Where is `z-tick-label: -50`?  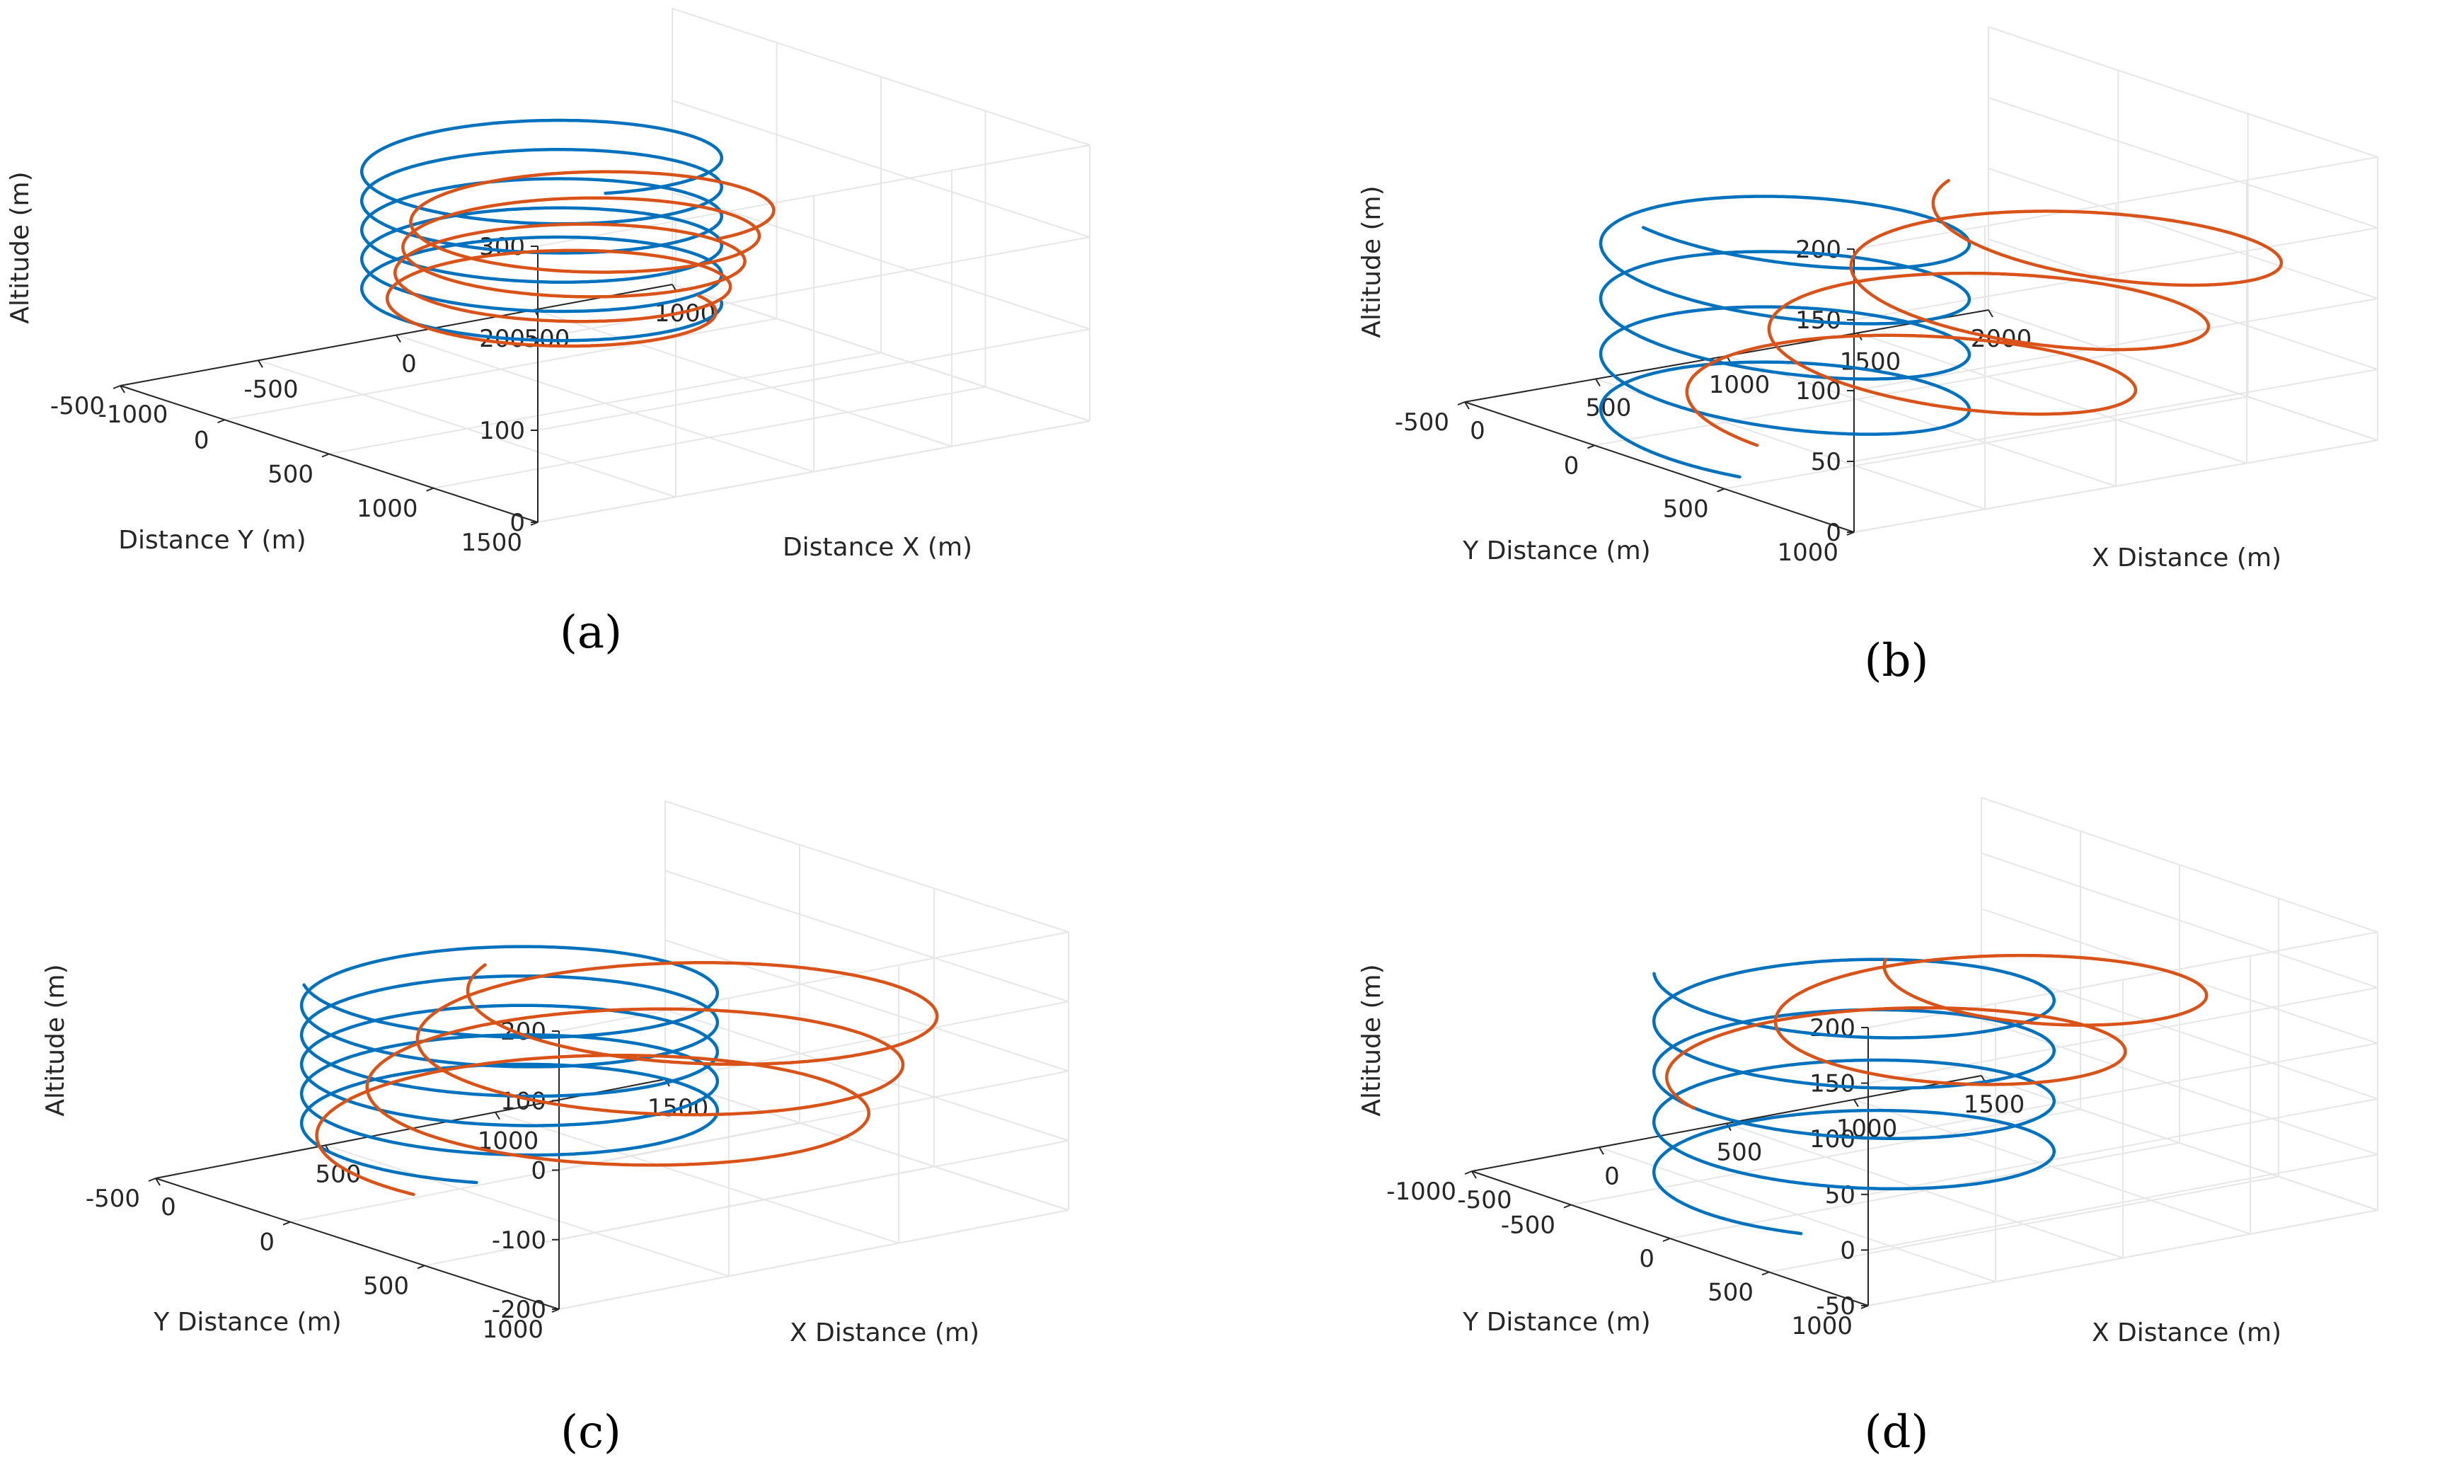
z-tick-label: -50 is located at coordinates (1835, 1306).